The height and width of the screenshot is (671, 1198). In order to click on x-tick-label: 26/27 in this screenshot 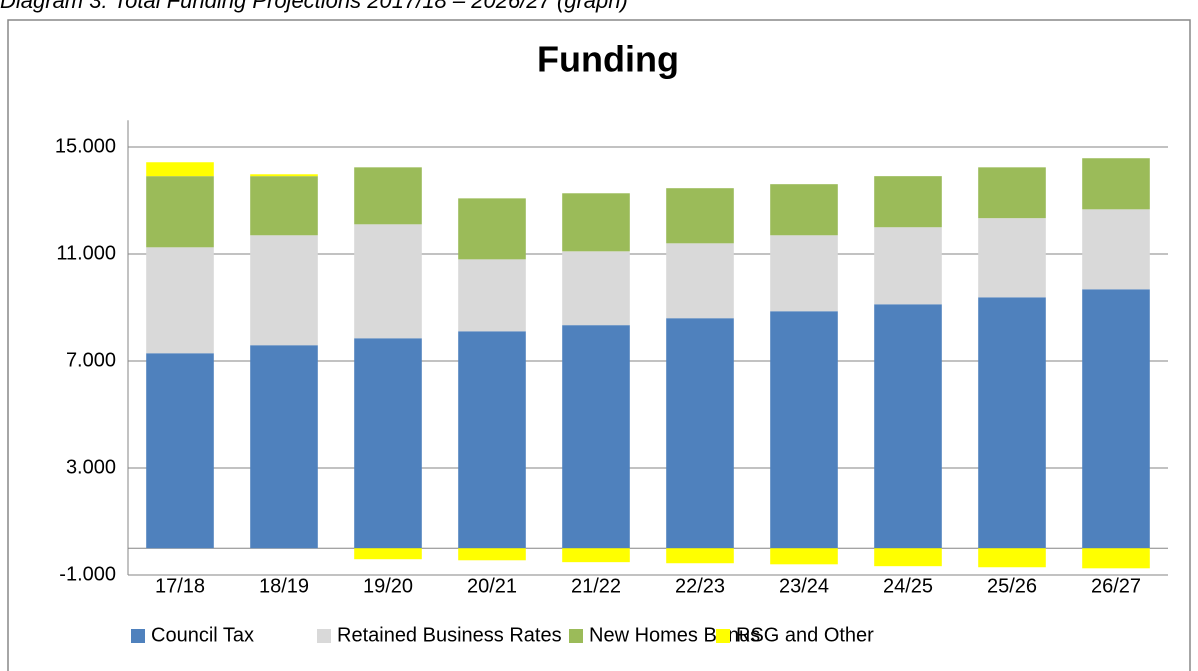, I will do `click(1116, 586)`.